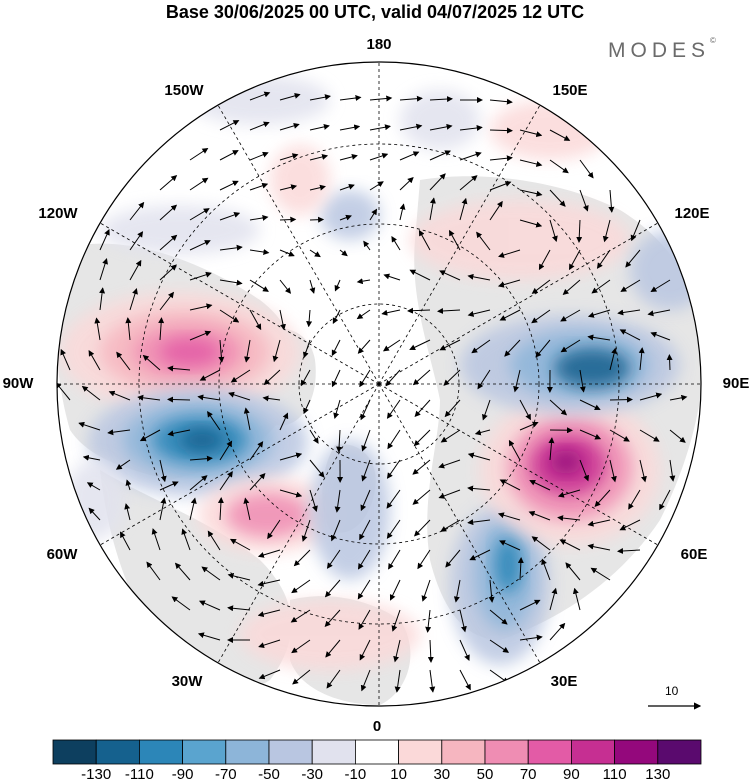  I want to click on colorbar-tick-label: -70, so click(226, 774).